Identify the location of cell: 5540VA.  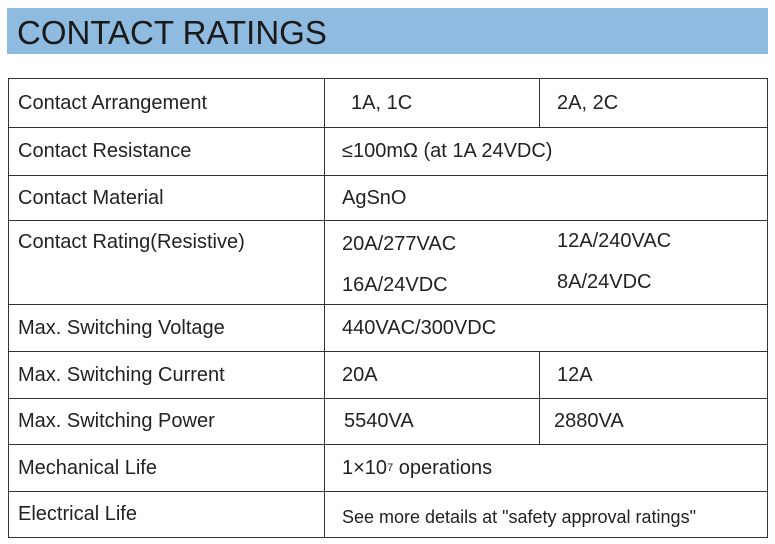
(379, 421).